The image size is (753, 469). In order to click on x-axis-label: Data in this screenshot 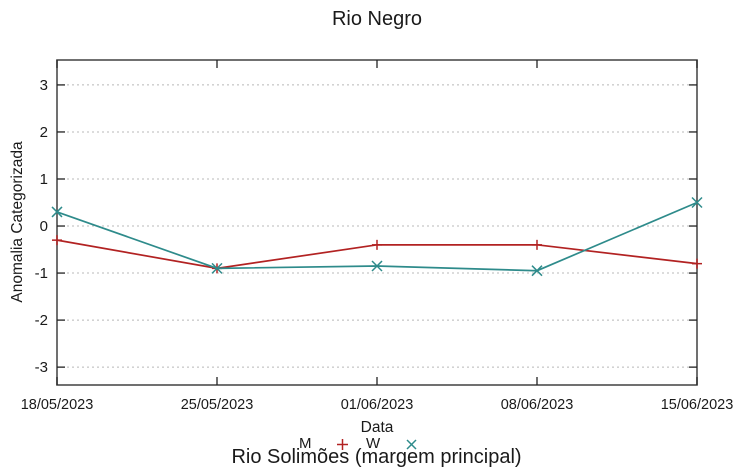, I will do `click(377, 427)`.